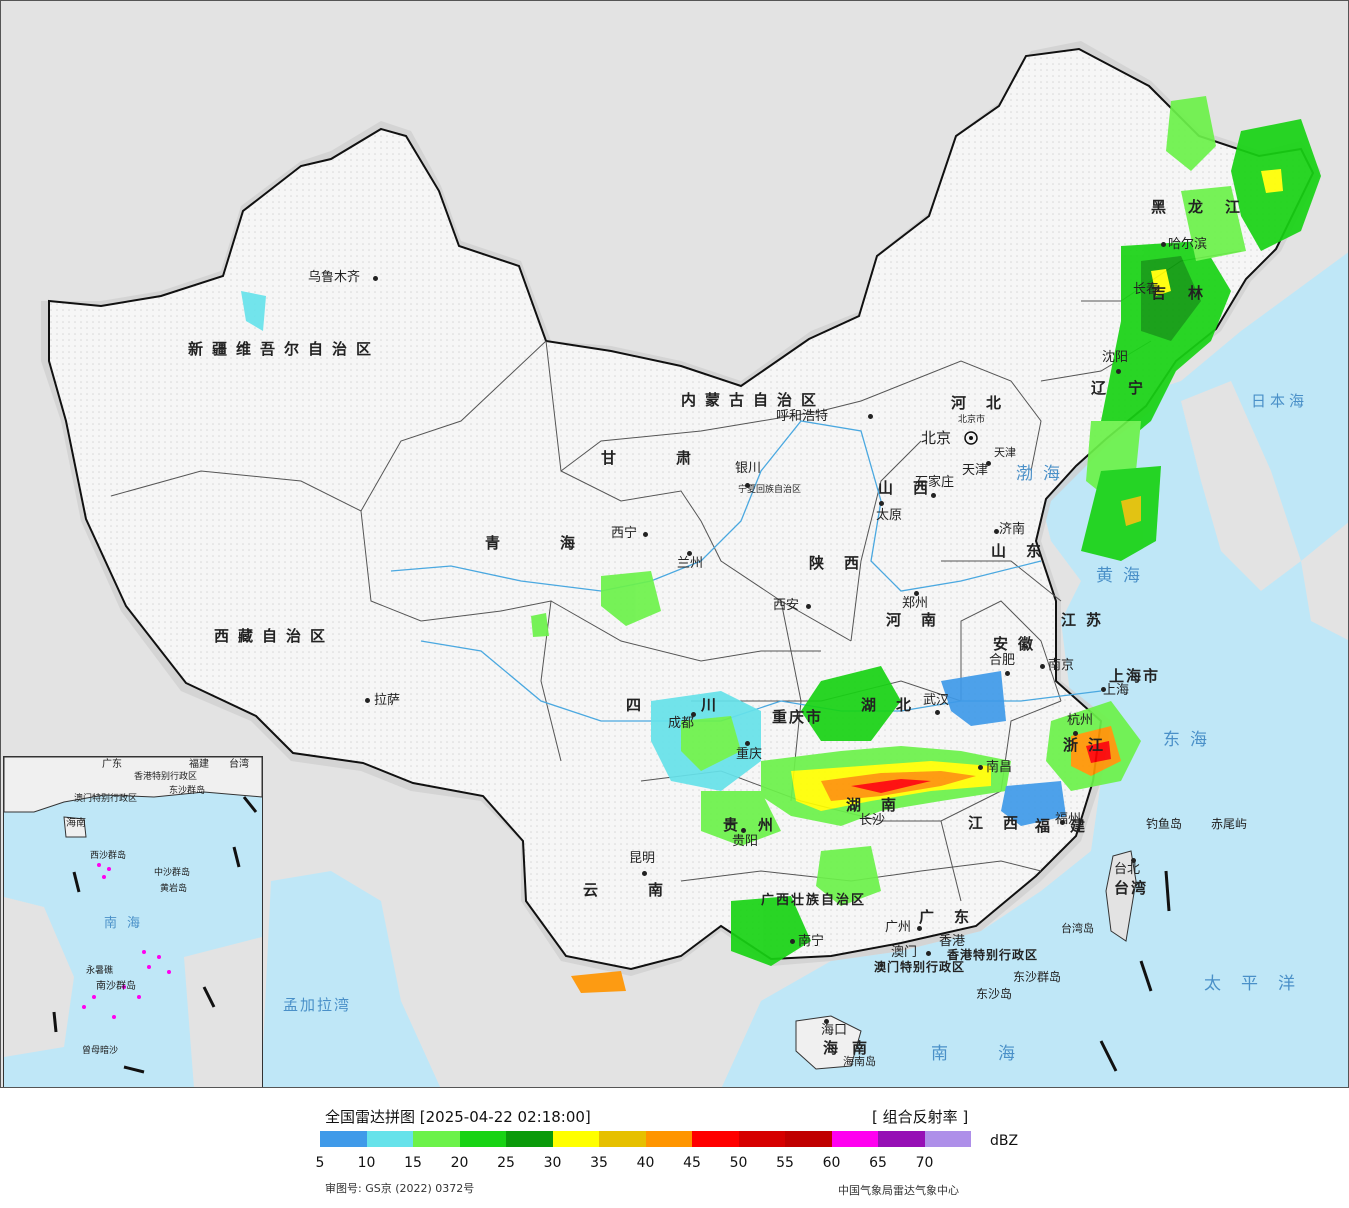 Image resolution: width=1349 pixels, height=1208 pixels. What do you see at coordinates (387, 700) in the screenshot?
I see `city-label: 拉萨` at bounding box center [387, 700].